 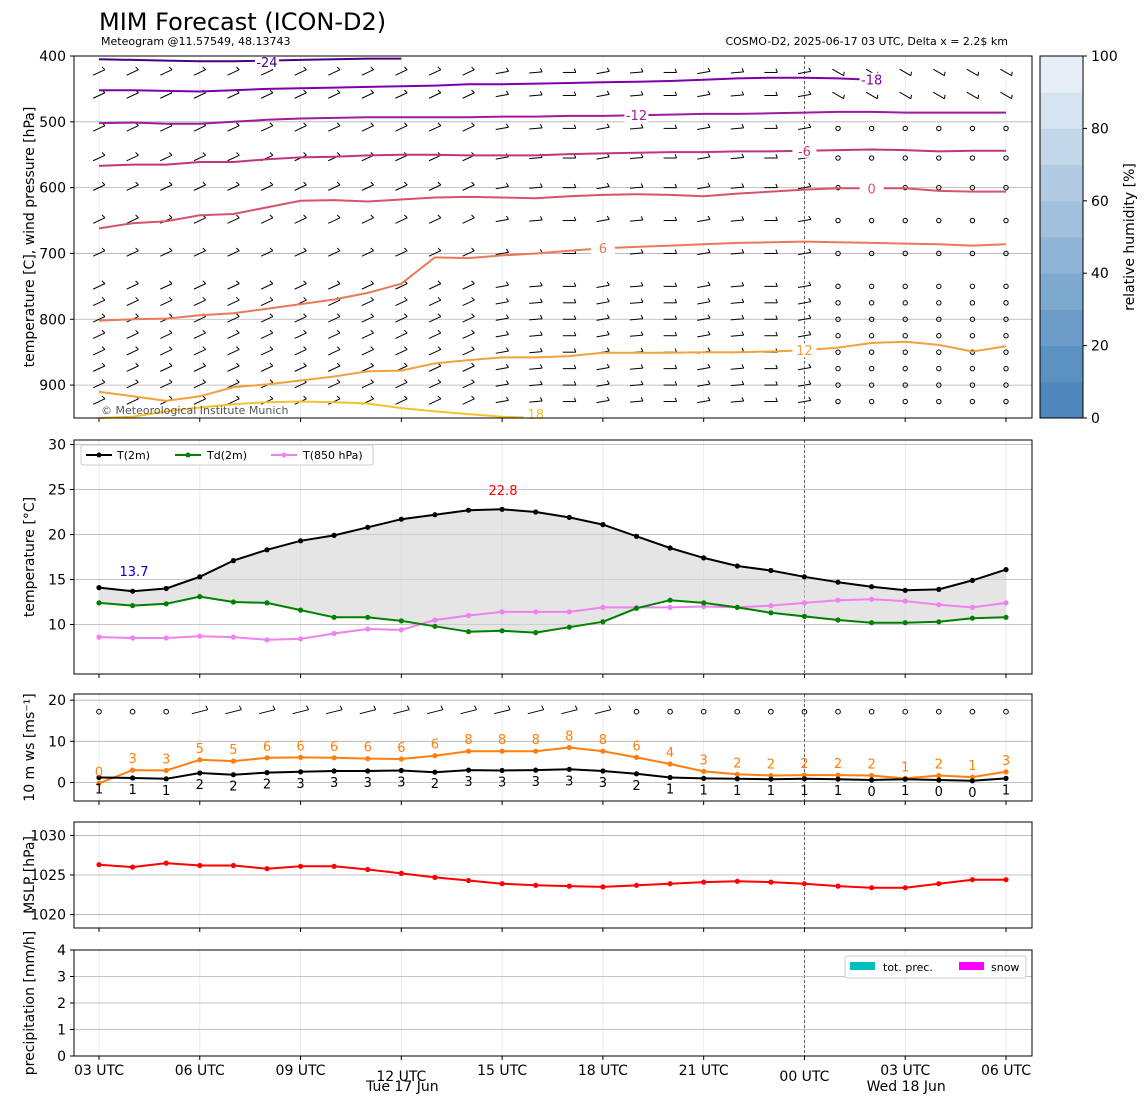 I want to click on x-tick-label: 21 UTC, so click(x=704, y=1071).